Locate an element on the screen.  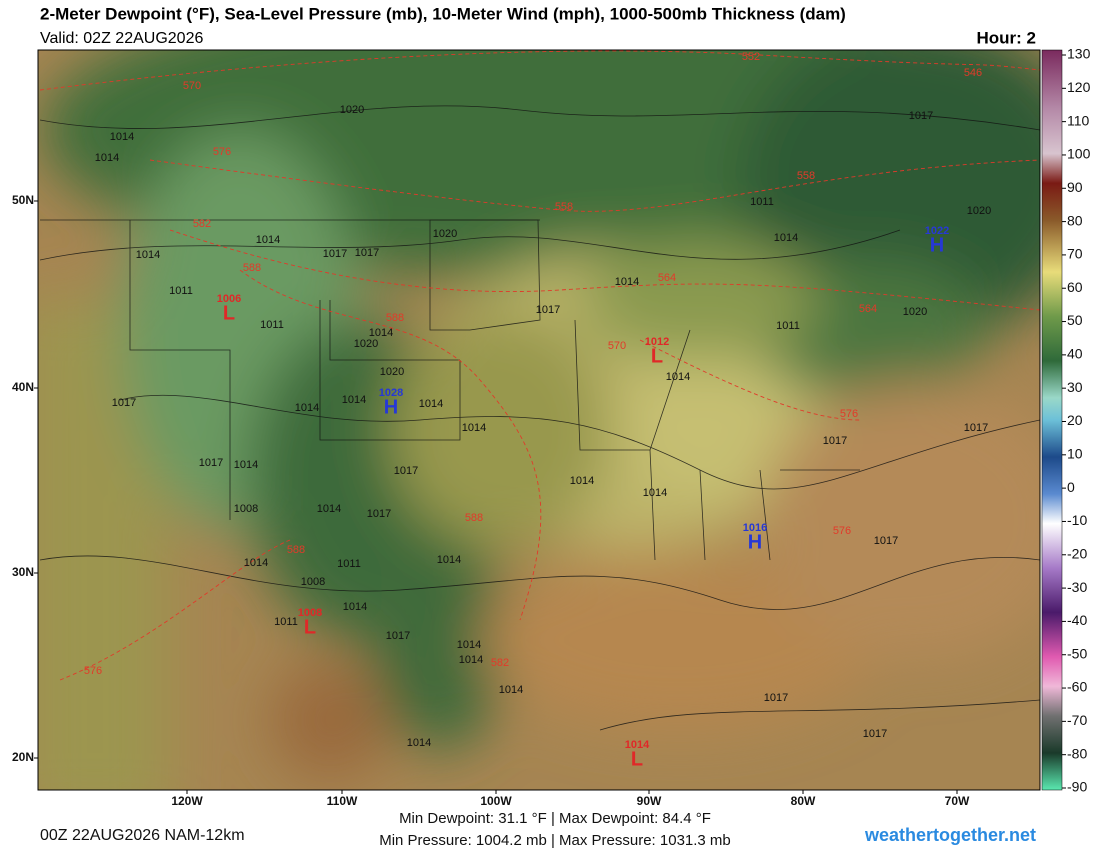
thickness-label: 546 is located at coordinates (973, 73).